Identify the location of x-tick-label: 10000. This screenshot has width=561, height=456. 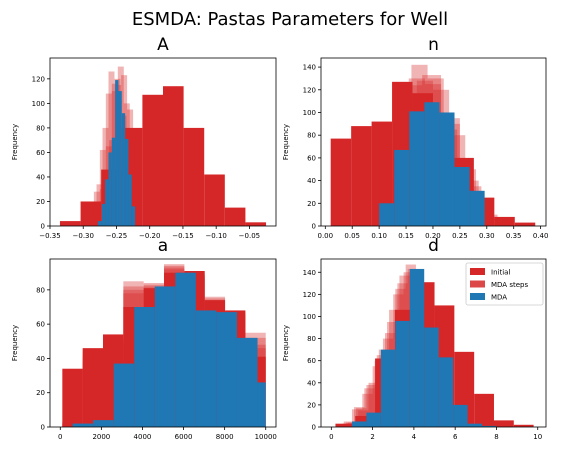
(266, 437).